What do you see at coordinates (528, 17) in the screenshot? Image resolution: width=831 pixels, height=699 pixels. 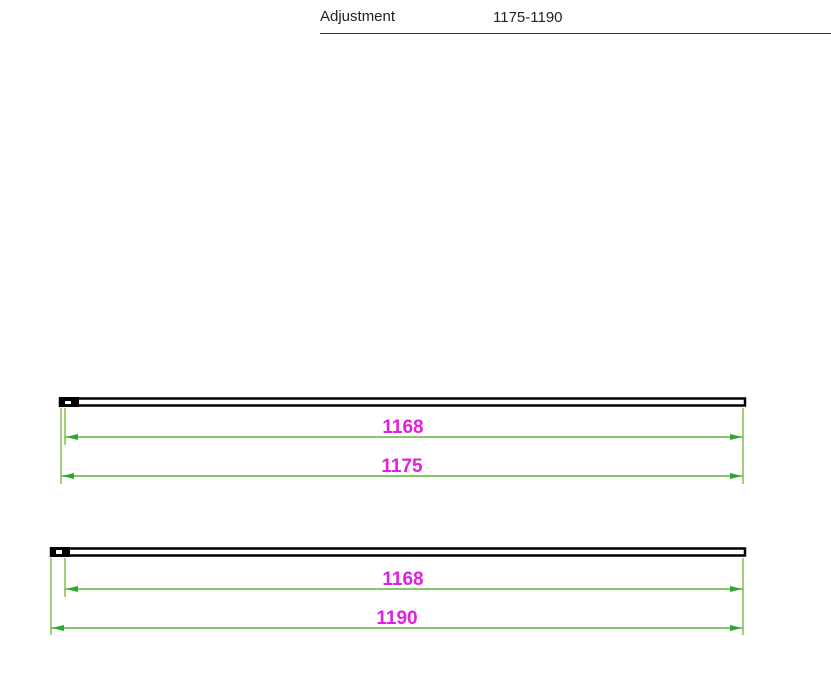 I see `spec-value: 1175-1190` at bounding box center [528, 17].